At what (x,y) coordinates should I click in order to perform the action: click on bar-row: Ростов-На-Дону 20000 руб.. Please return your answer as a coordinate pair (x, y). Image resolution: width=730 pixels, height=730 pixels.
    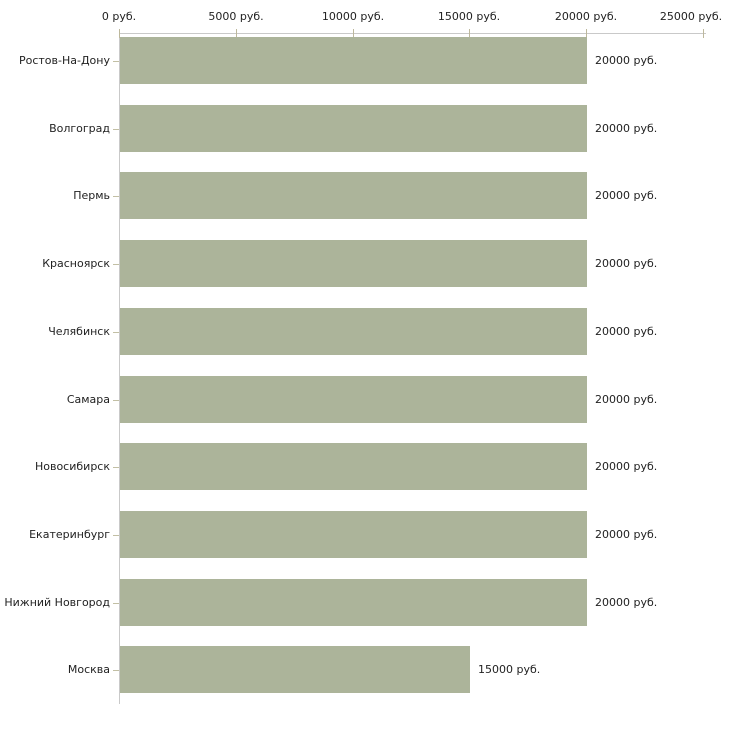
    Looking at the image, I should click on (365, 67).